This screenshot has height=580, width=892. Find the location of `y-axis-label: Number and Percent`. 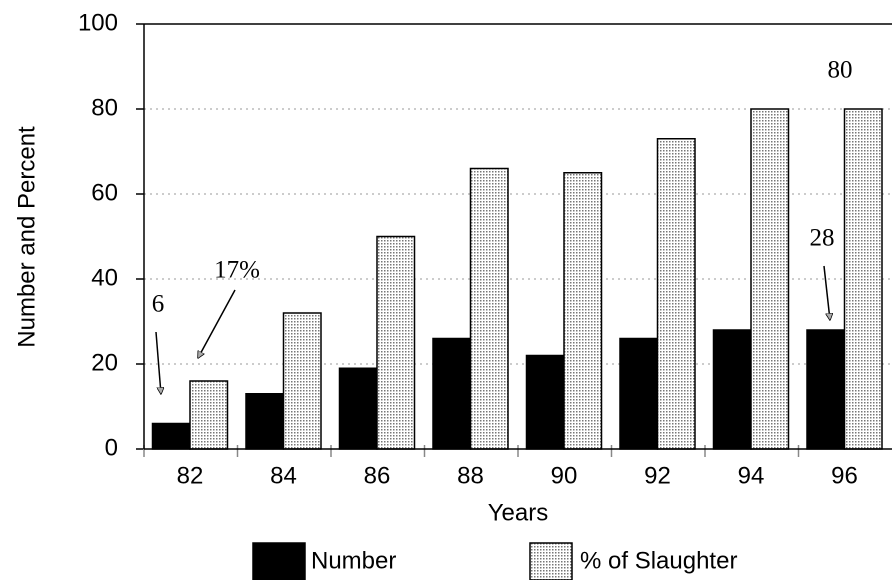

y-axis-label: Number and Percent is located at coordinates (26, 237).